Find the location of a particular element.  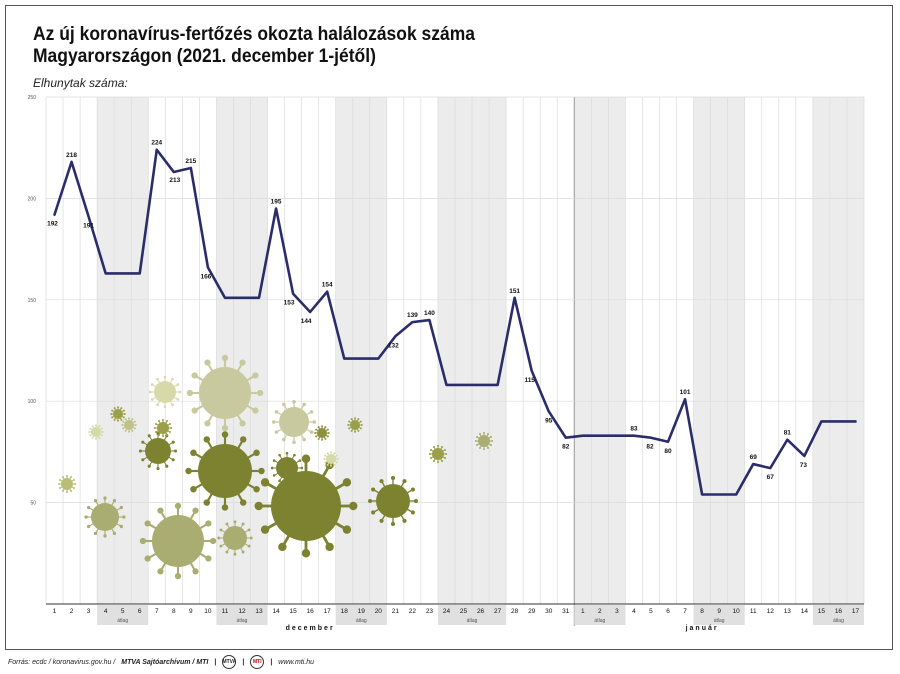

x-tick-label: 19 is located at coordinates (362, 611).